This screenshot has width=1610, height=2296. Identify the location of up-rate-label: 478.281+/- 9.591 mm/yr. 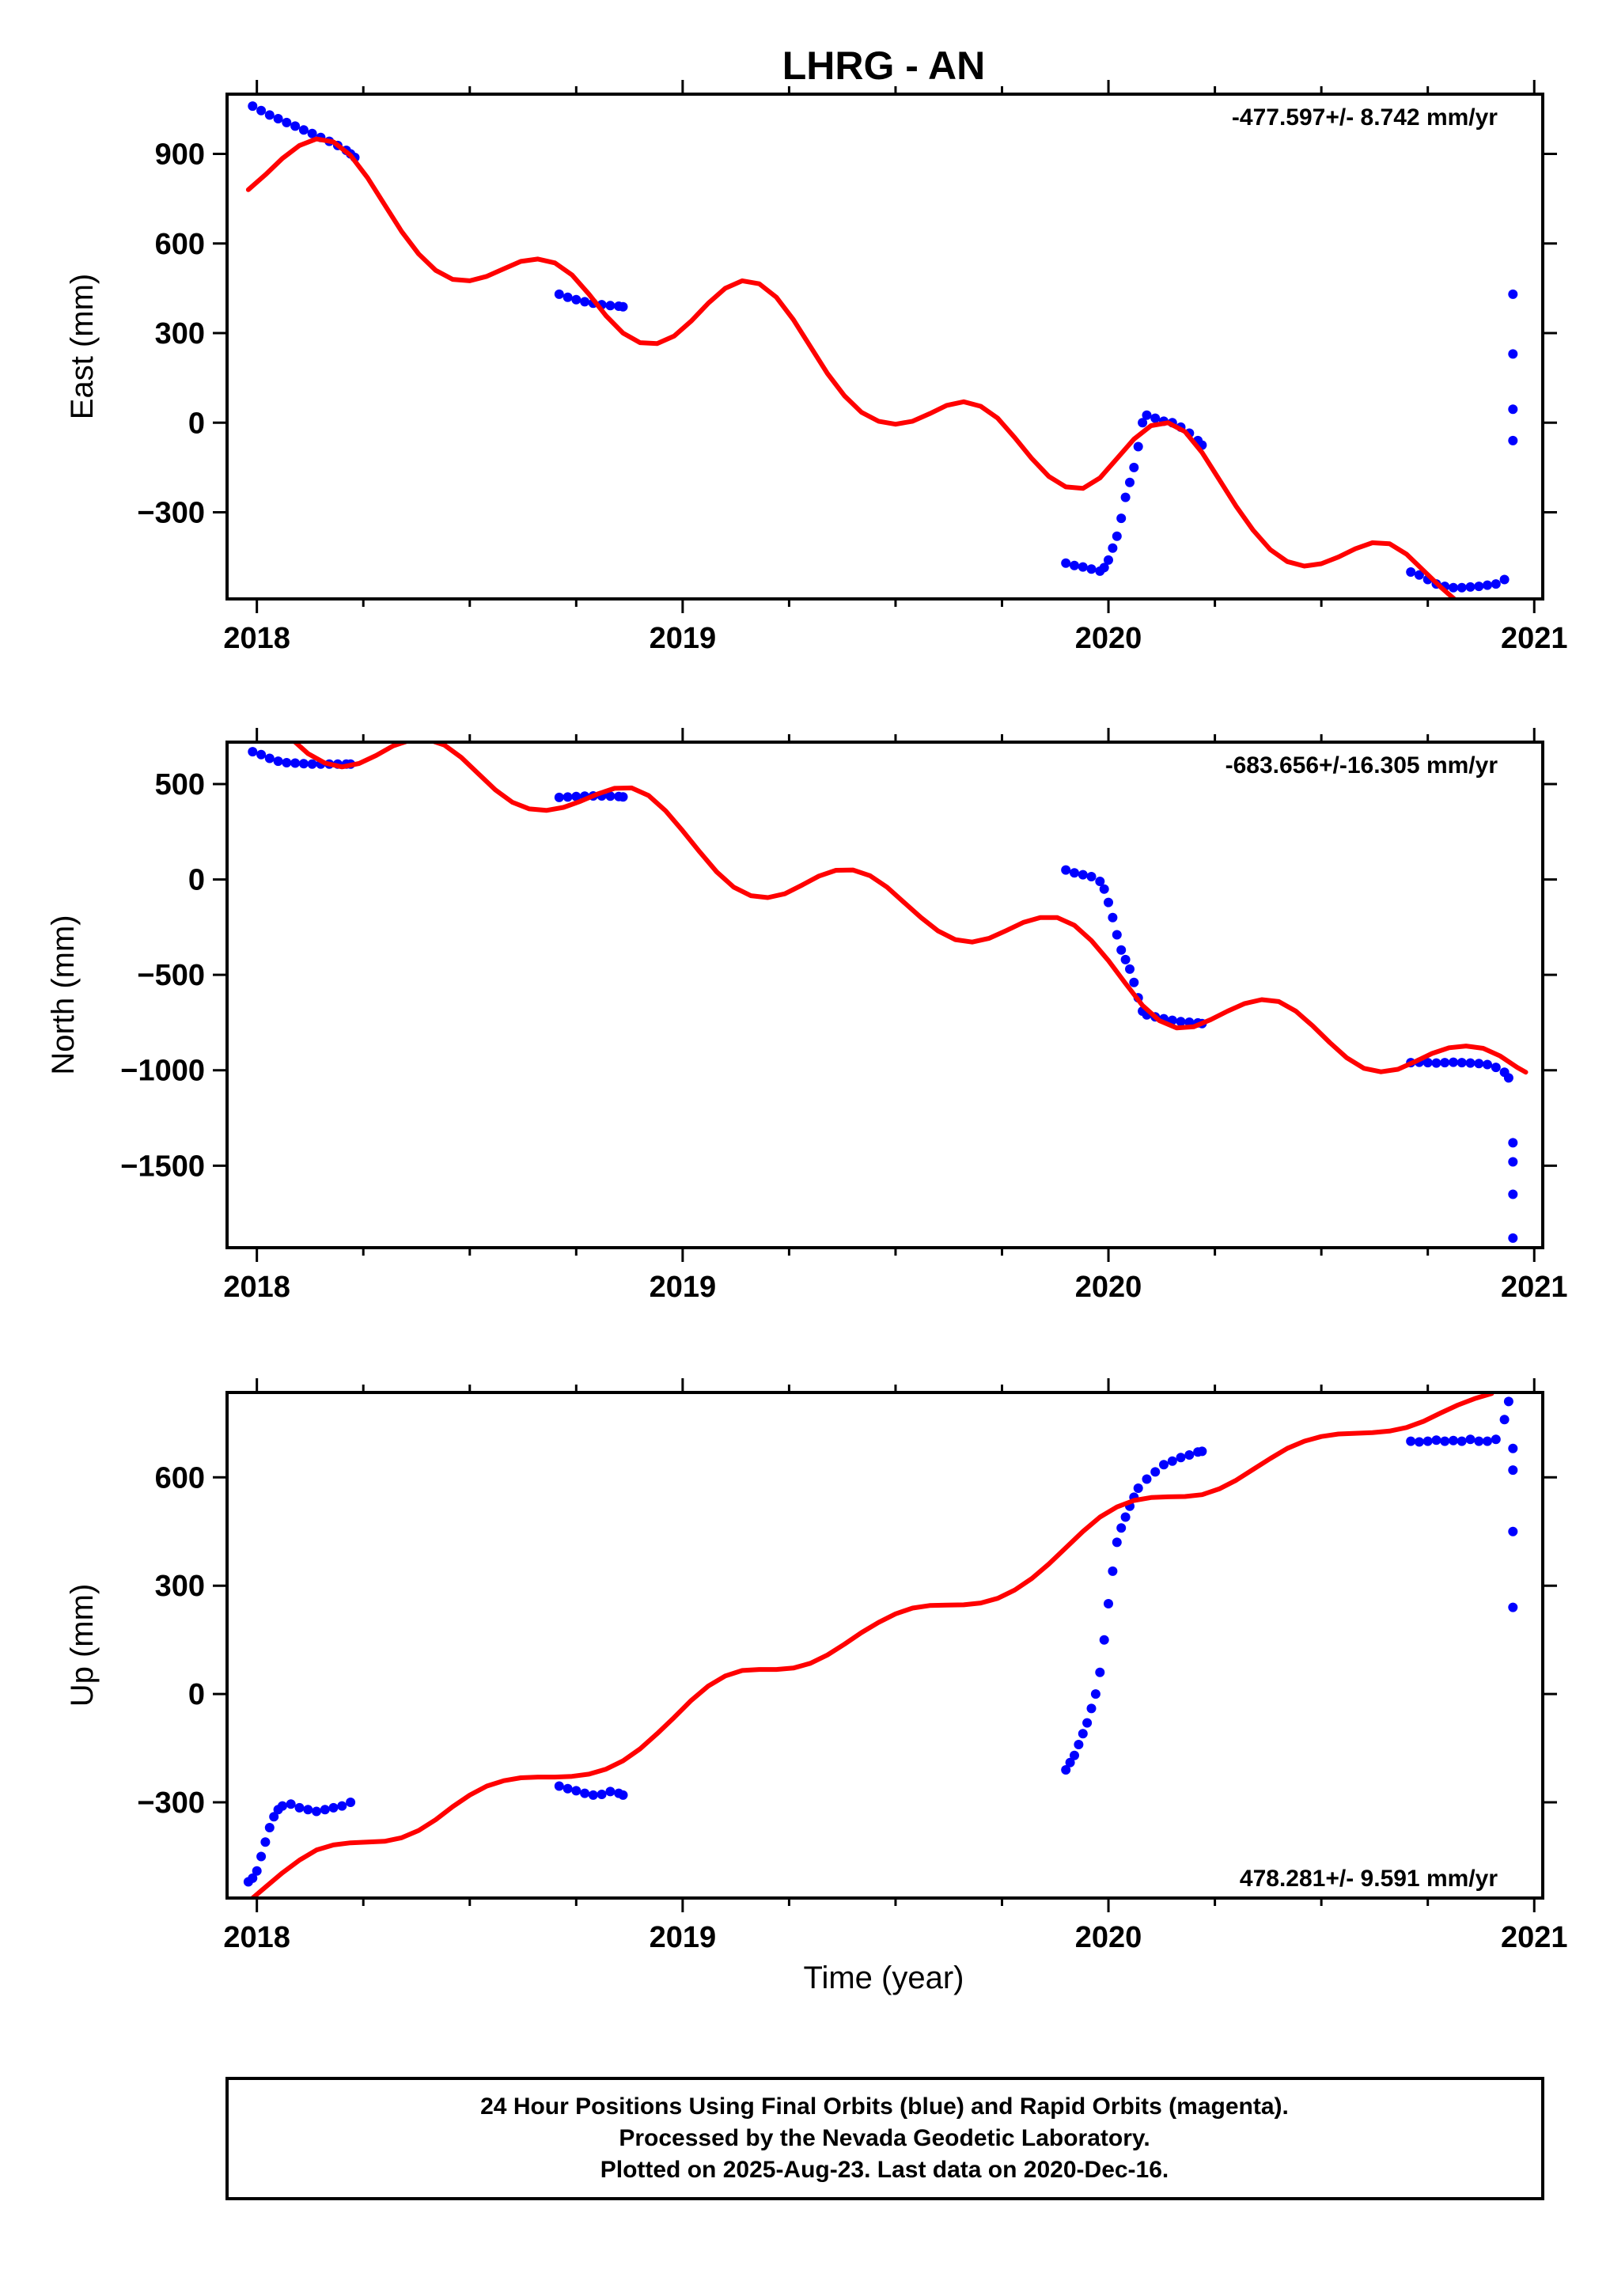
(1369, 1879).